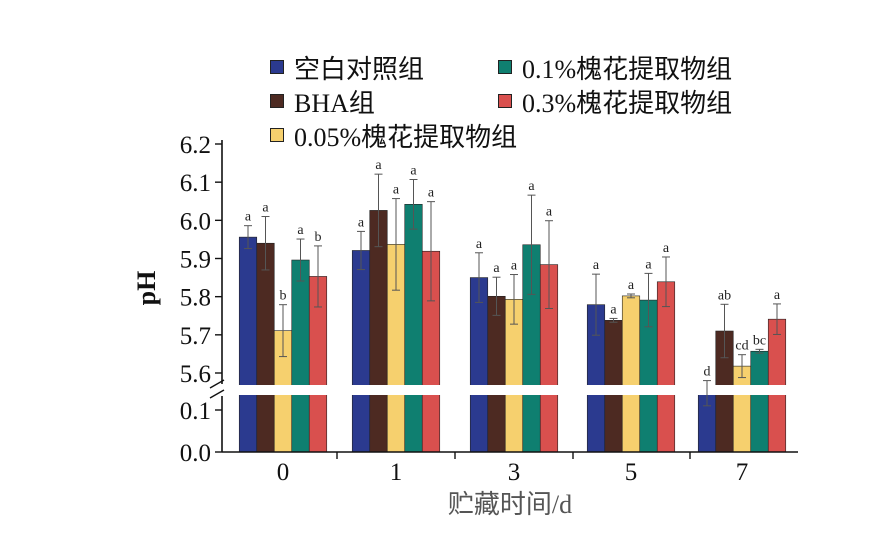 The image size is (880, 536). What do you see at coordinates (195, 260) in the screenshot?
I see `y-tick-label: 5.9` at bounding box center [195, 260].